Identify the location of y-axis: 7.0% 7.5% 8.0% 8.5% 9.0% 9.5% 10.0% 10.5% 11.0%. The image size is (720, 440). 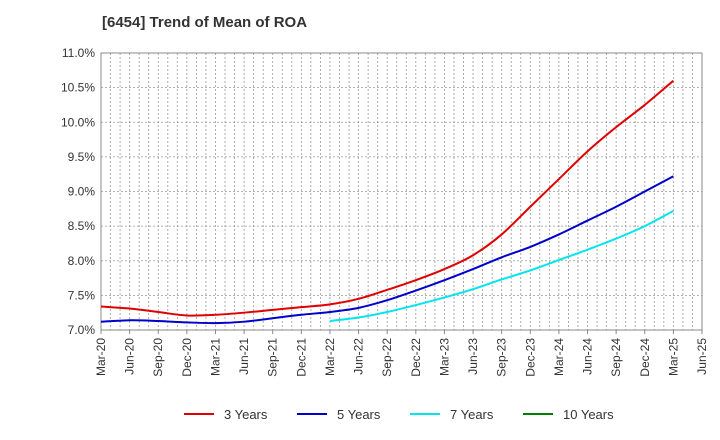
(78, 191).